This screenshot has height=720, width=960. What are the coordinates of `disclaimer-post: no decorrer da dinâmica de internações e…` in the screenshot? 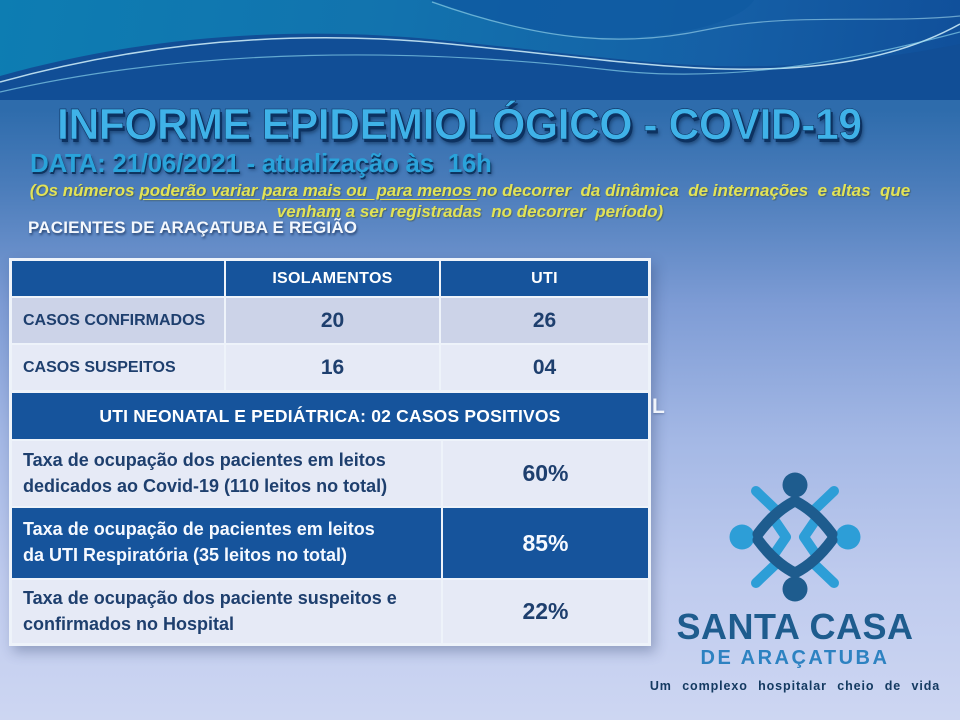 It's located at (693, 190).